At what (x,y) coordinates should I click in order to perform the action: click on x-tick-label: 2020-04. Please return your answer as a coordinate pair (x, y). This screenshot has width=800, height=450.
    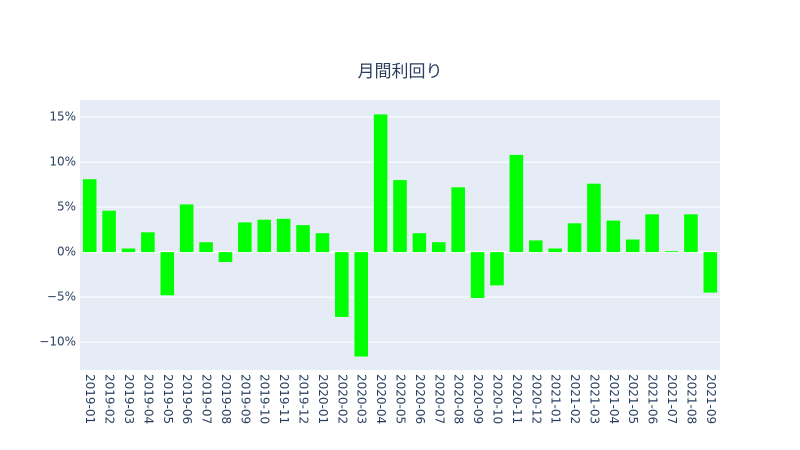
    Looking at the image, I should click on (381, 399).